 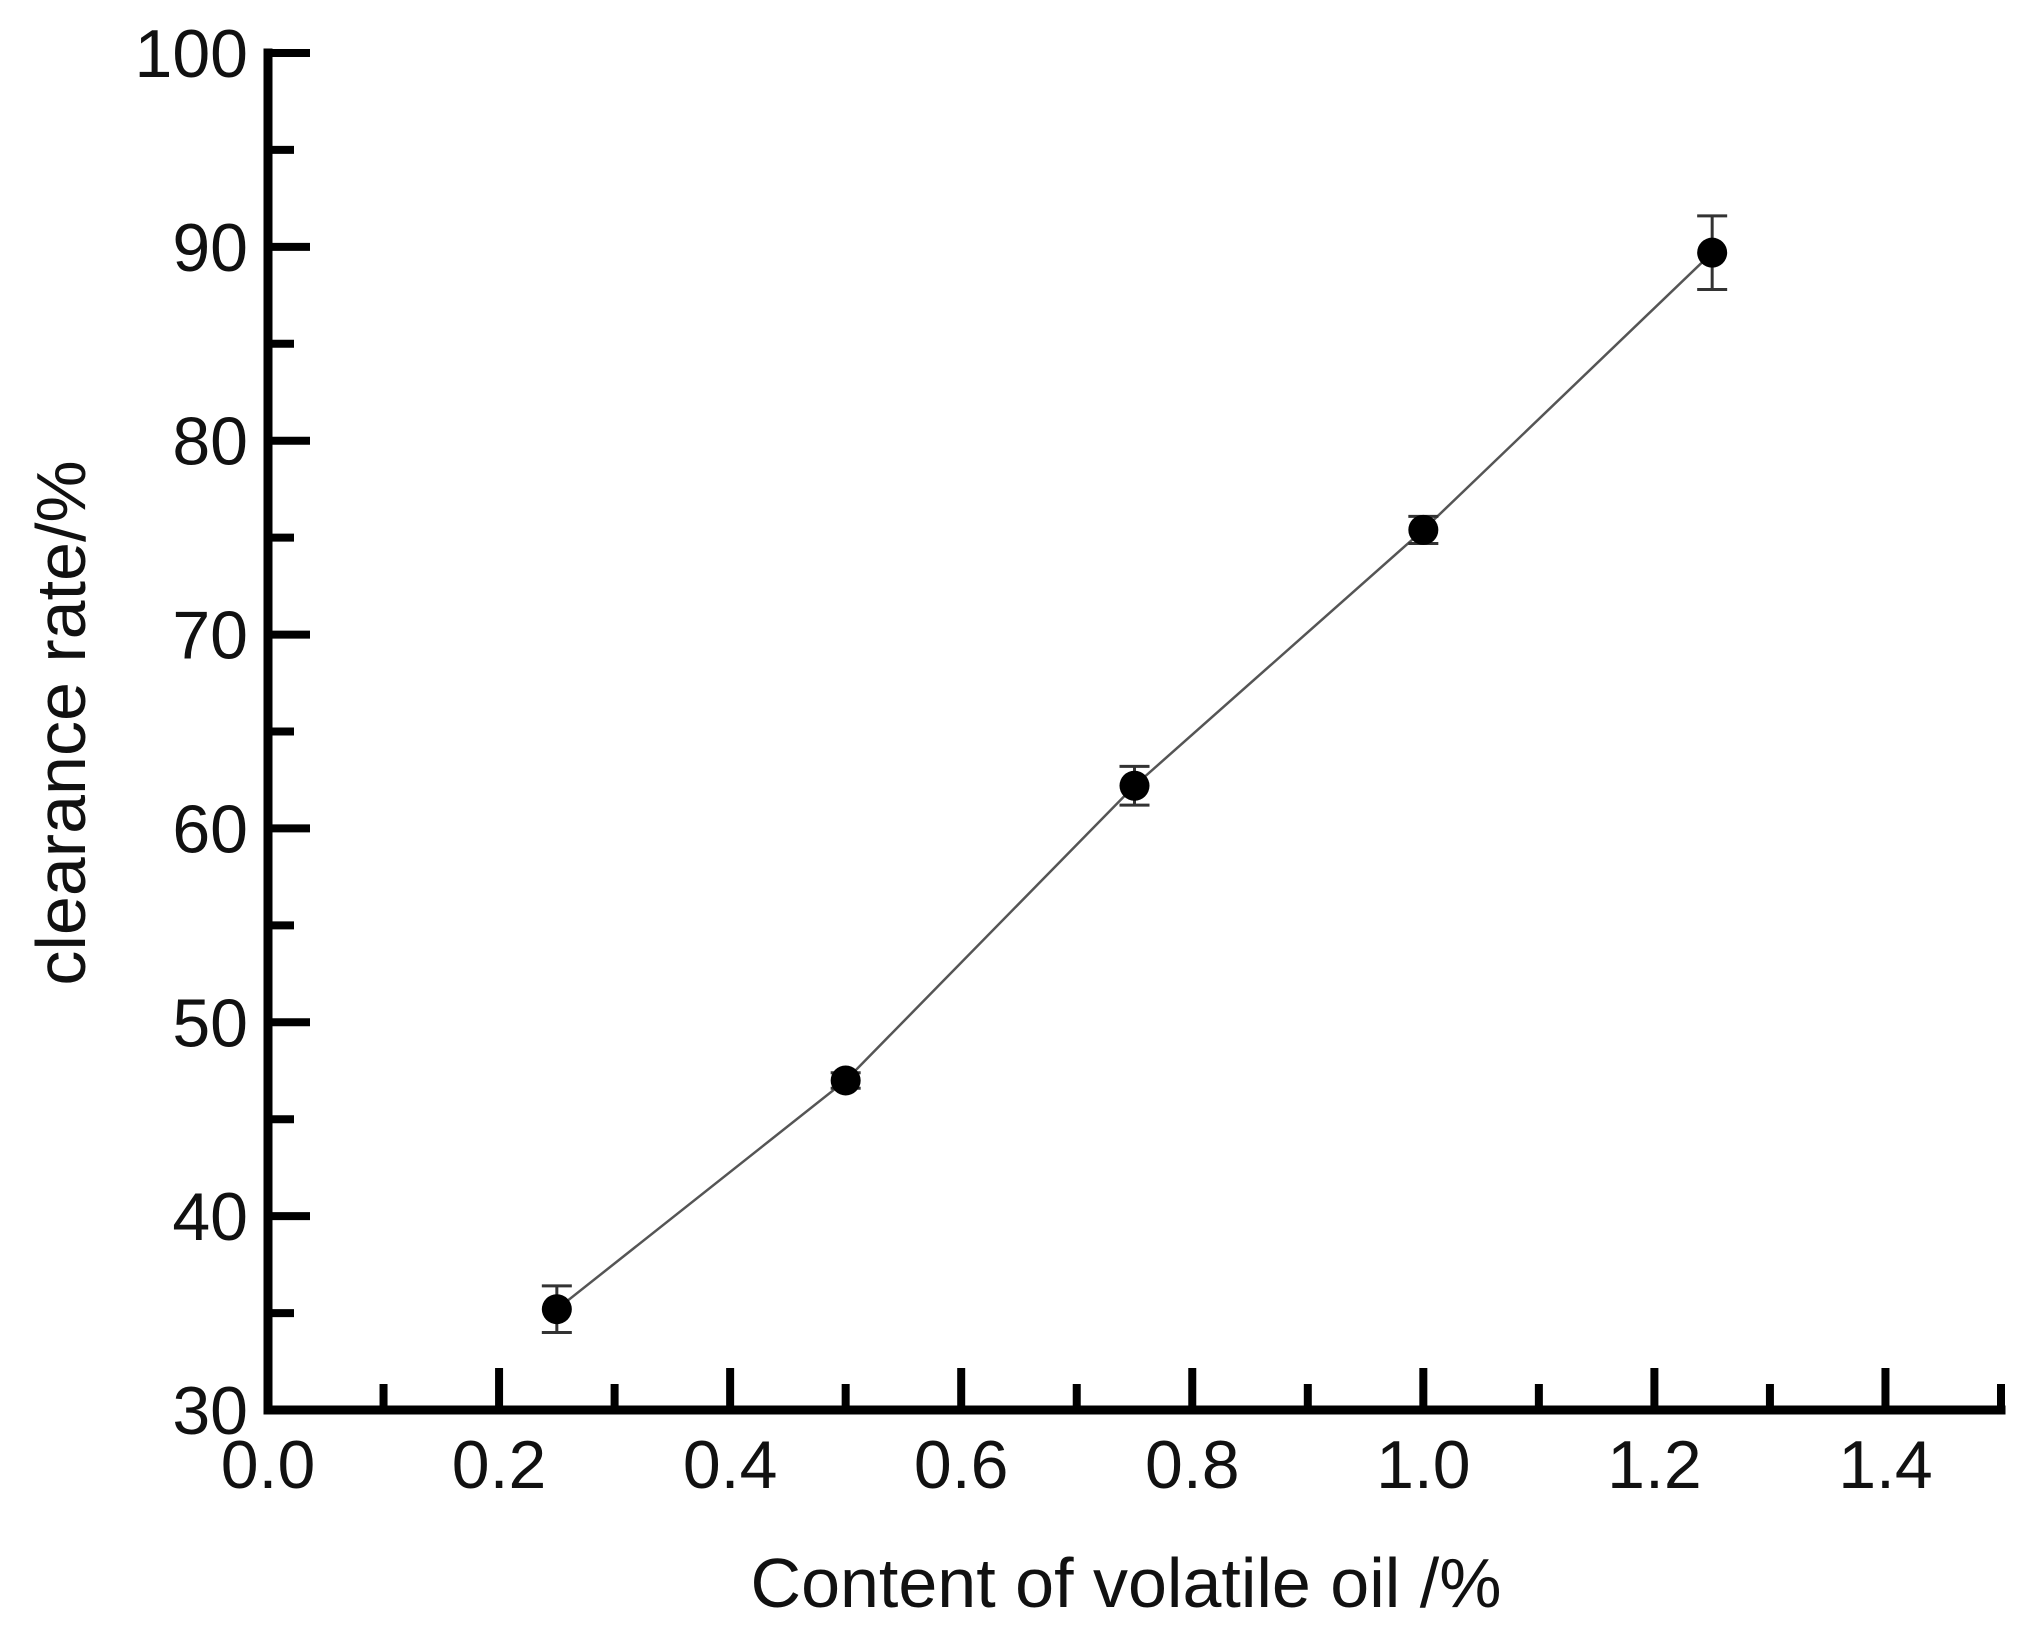 I want to click on x-tick-label: 1.4, so click(x=1885, y=1465).